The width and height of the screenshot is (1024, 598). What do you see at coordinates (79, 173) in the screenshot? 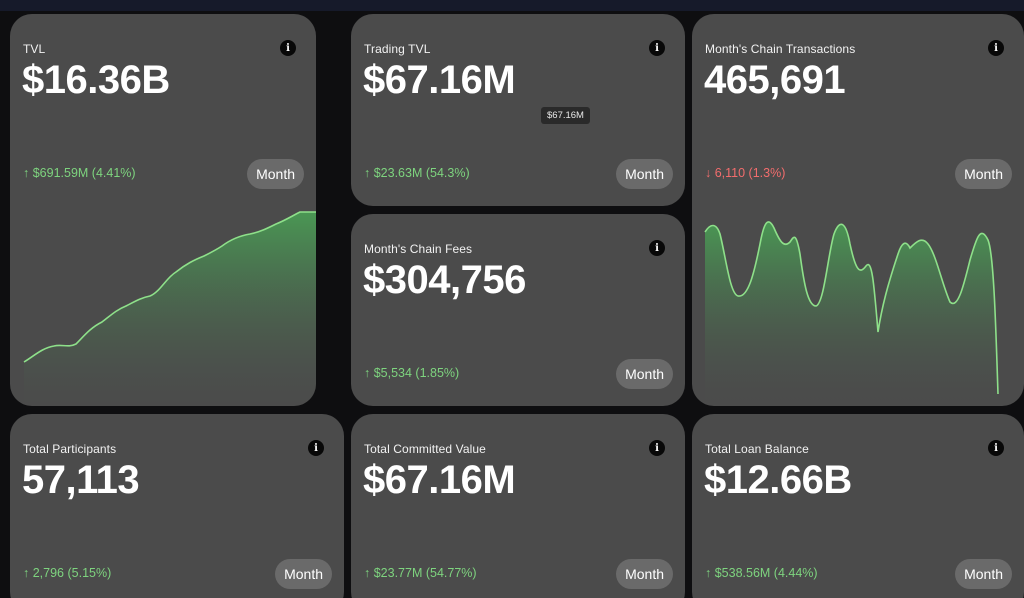
I see `change-indicator: ↑ $691.59M (4.41%)` at bounding box center [79, 173].